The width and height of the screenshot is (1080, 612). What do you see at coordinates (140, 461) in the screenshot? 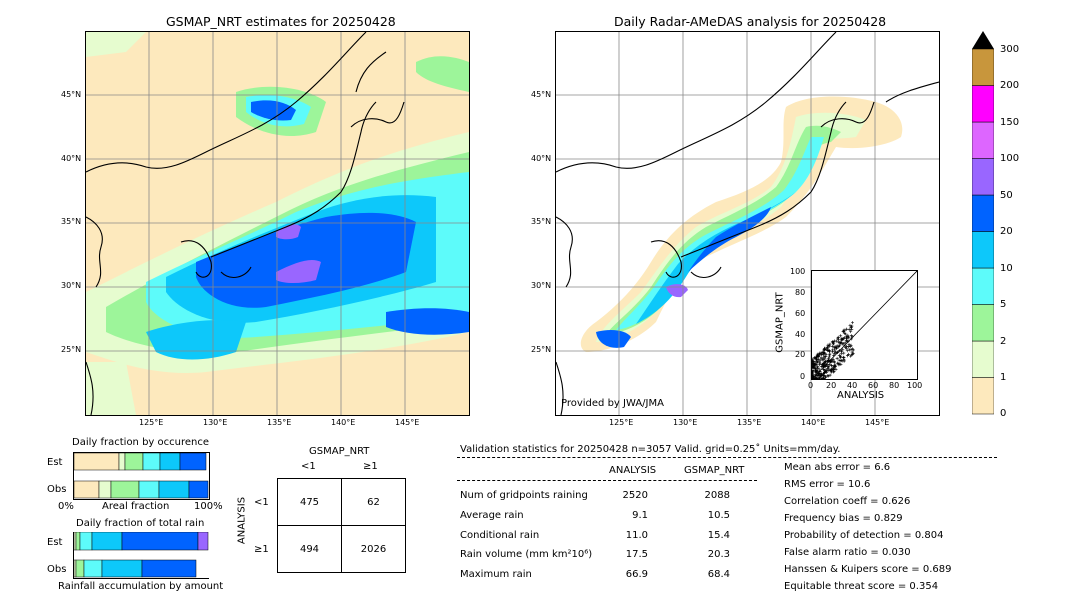
I see `occurrence-est-bar` at bounding box center [140, 461].